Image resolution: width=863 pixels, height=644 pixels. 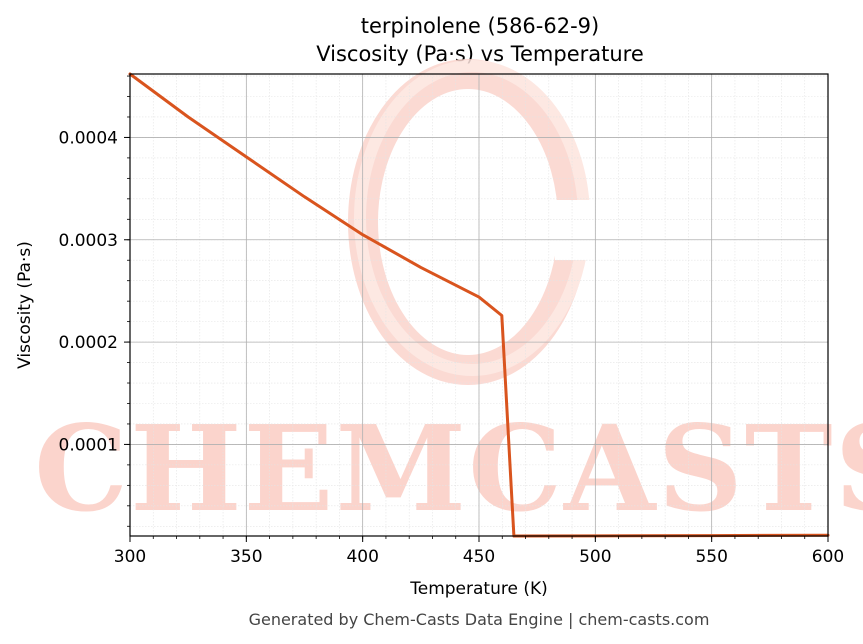 I want to click on y-tick-label: 0.0002, so click(x=88, y=343).